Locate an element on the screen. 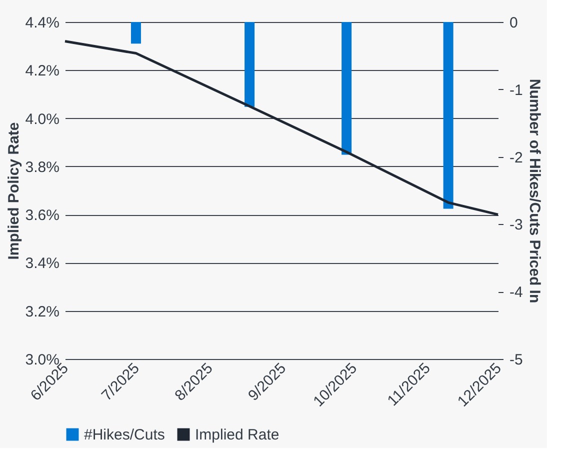 The width and height of the screenshot is (571, 449). y-tick-label: 3.2% is located at coordinates (42, 311).